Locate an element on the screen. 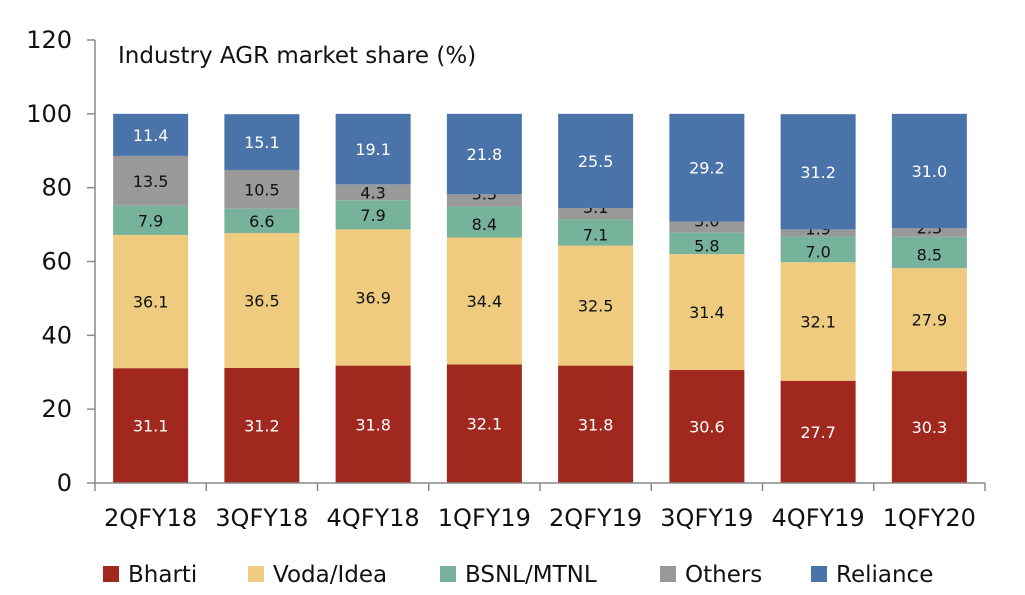 The width and height of the screenshot is (1025, 595). bar-value-label: 8.5 is located at coordinates (929, 254).